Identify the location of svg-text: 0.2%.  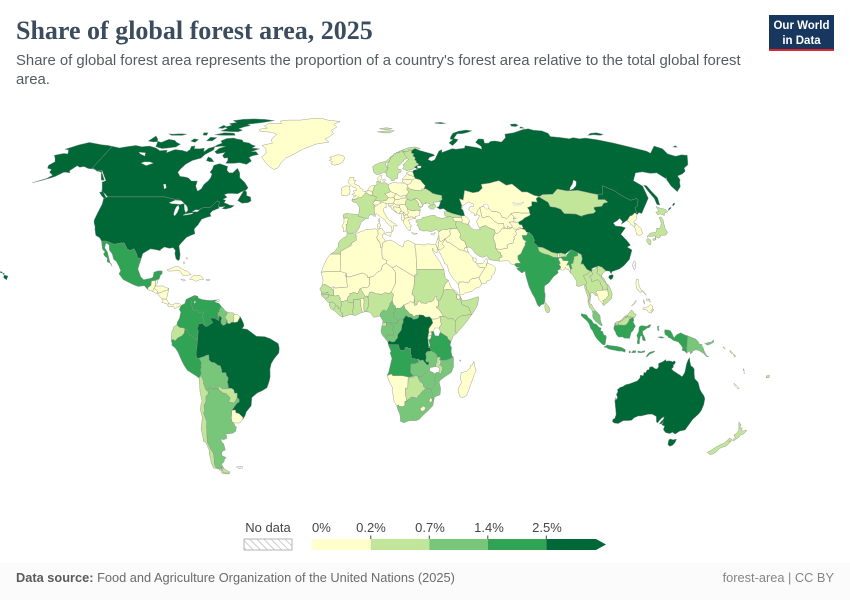
(371, 527).